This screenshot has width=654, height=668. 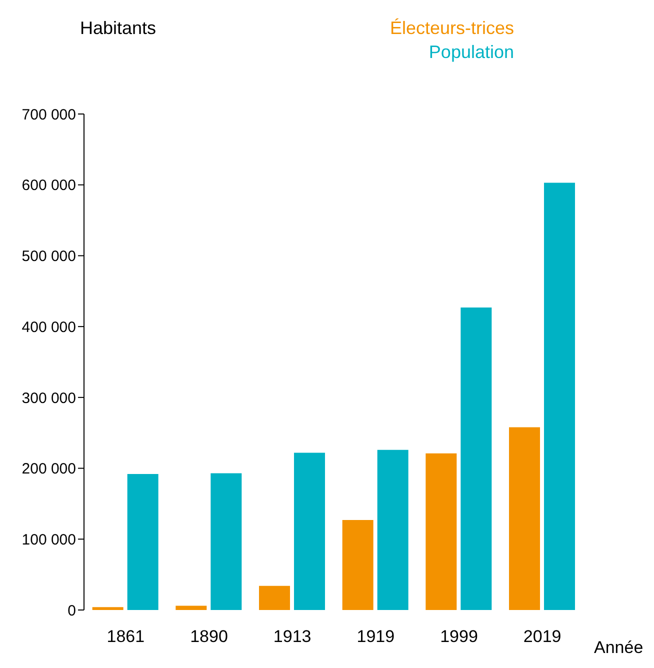 I want to click on y-axis-title: Habitants, so click(x=118, y=28).